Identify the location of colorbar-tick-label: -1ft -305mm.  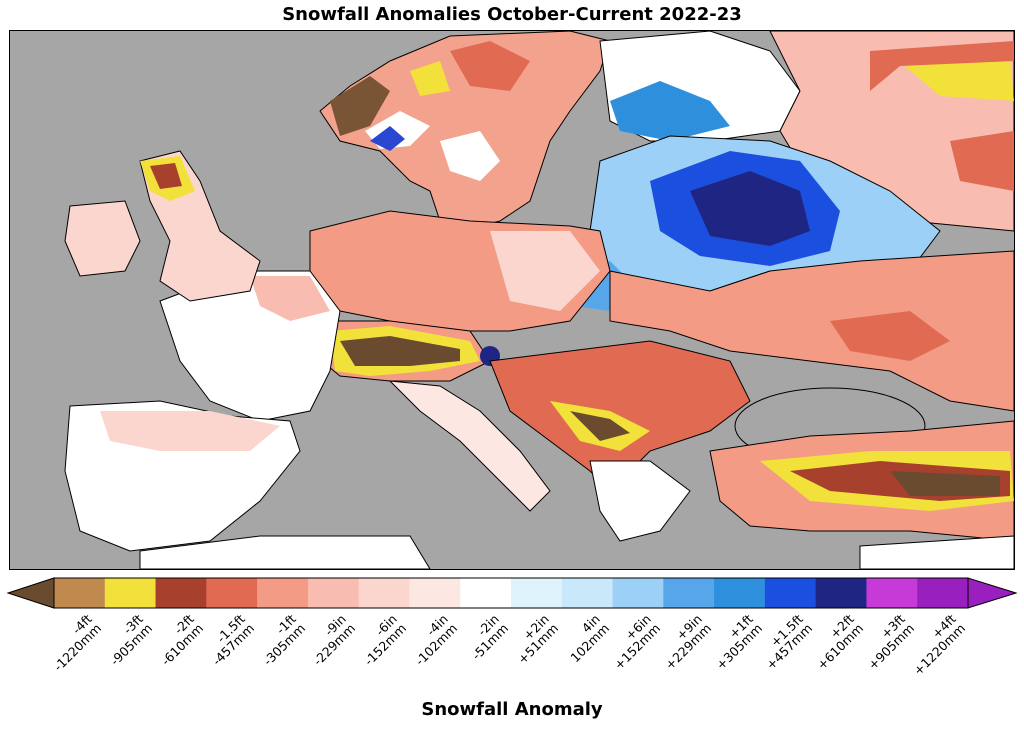
(283, 640).